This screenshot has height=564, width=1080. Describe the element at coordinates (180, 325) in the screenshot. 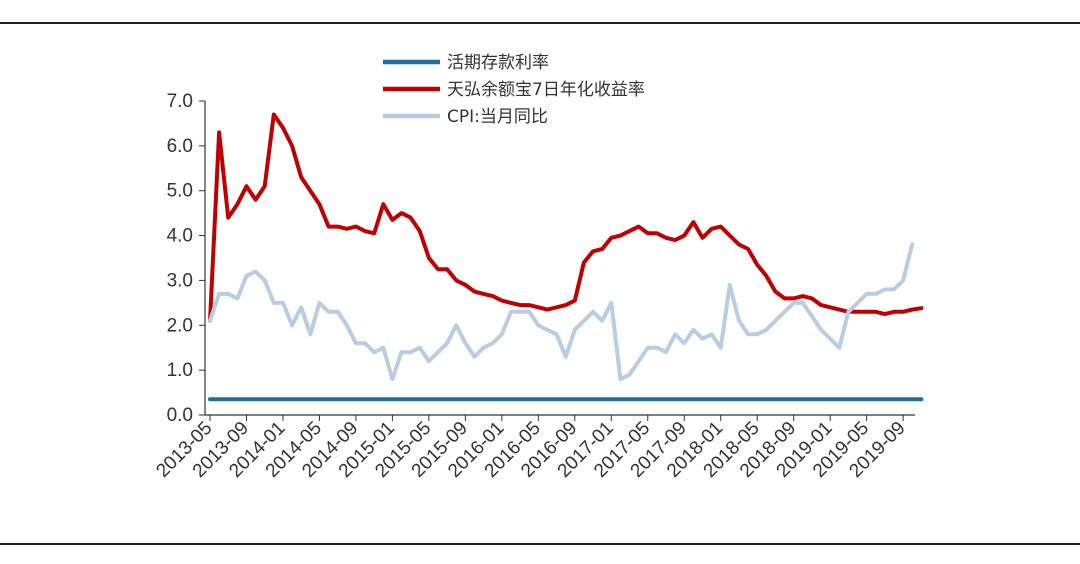

I see `y-tick-label: 2.0` at that location.